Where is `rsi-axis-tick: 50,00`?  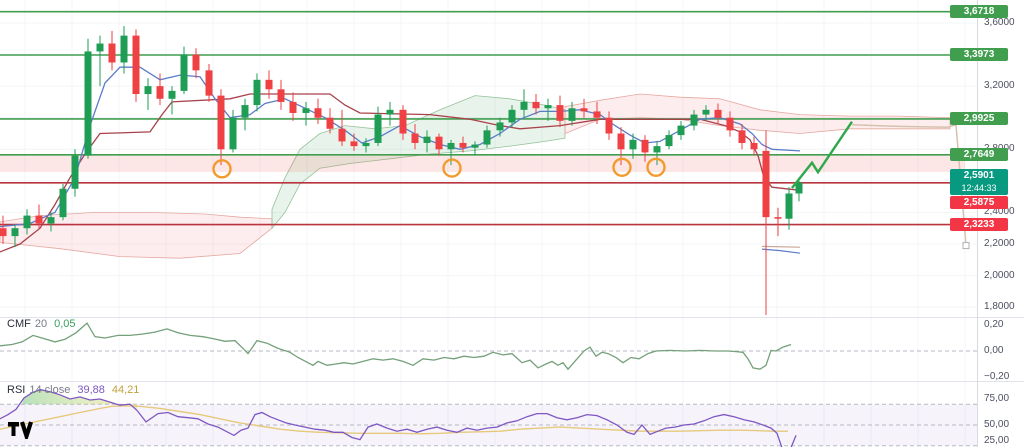 rsi-axis-tick: 50,00 is located at coordinates (997, 424).